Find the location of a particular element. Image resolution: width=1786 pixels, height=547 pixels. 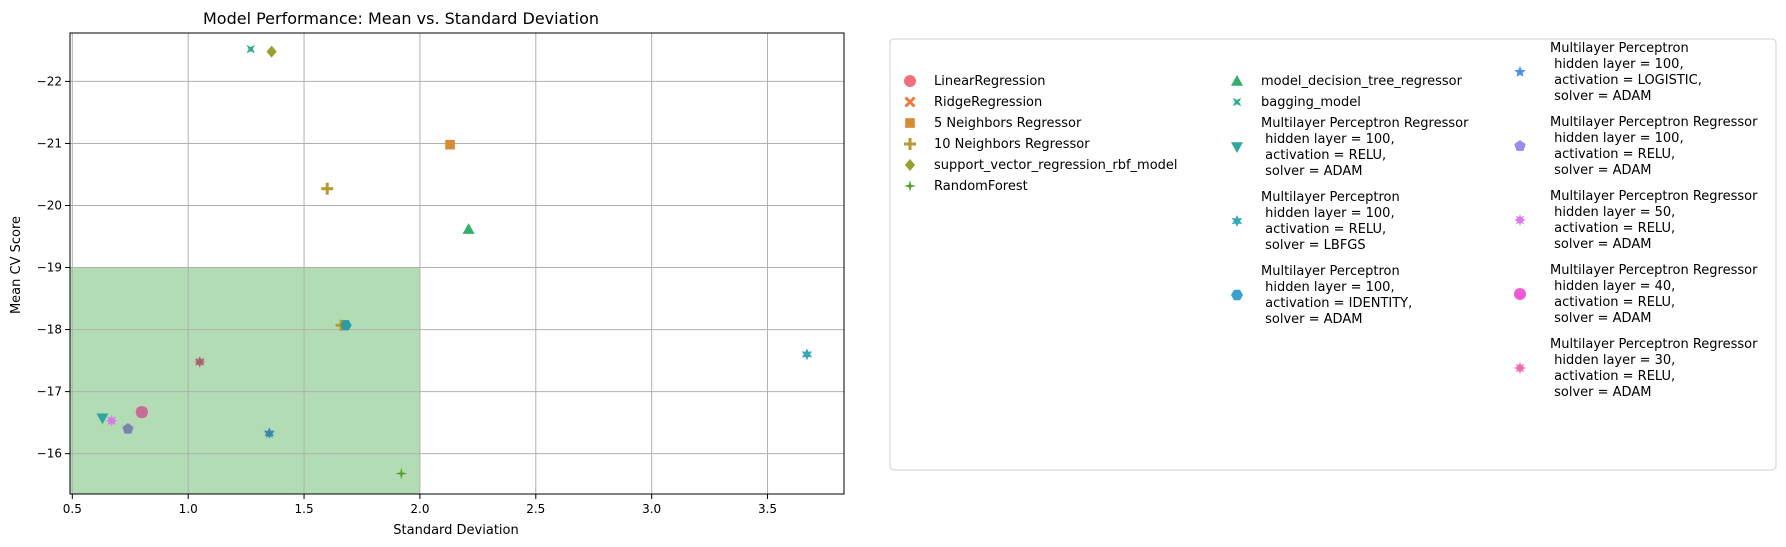

highlight-region is located at coordinates (245, 380).